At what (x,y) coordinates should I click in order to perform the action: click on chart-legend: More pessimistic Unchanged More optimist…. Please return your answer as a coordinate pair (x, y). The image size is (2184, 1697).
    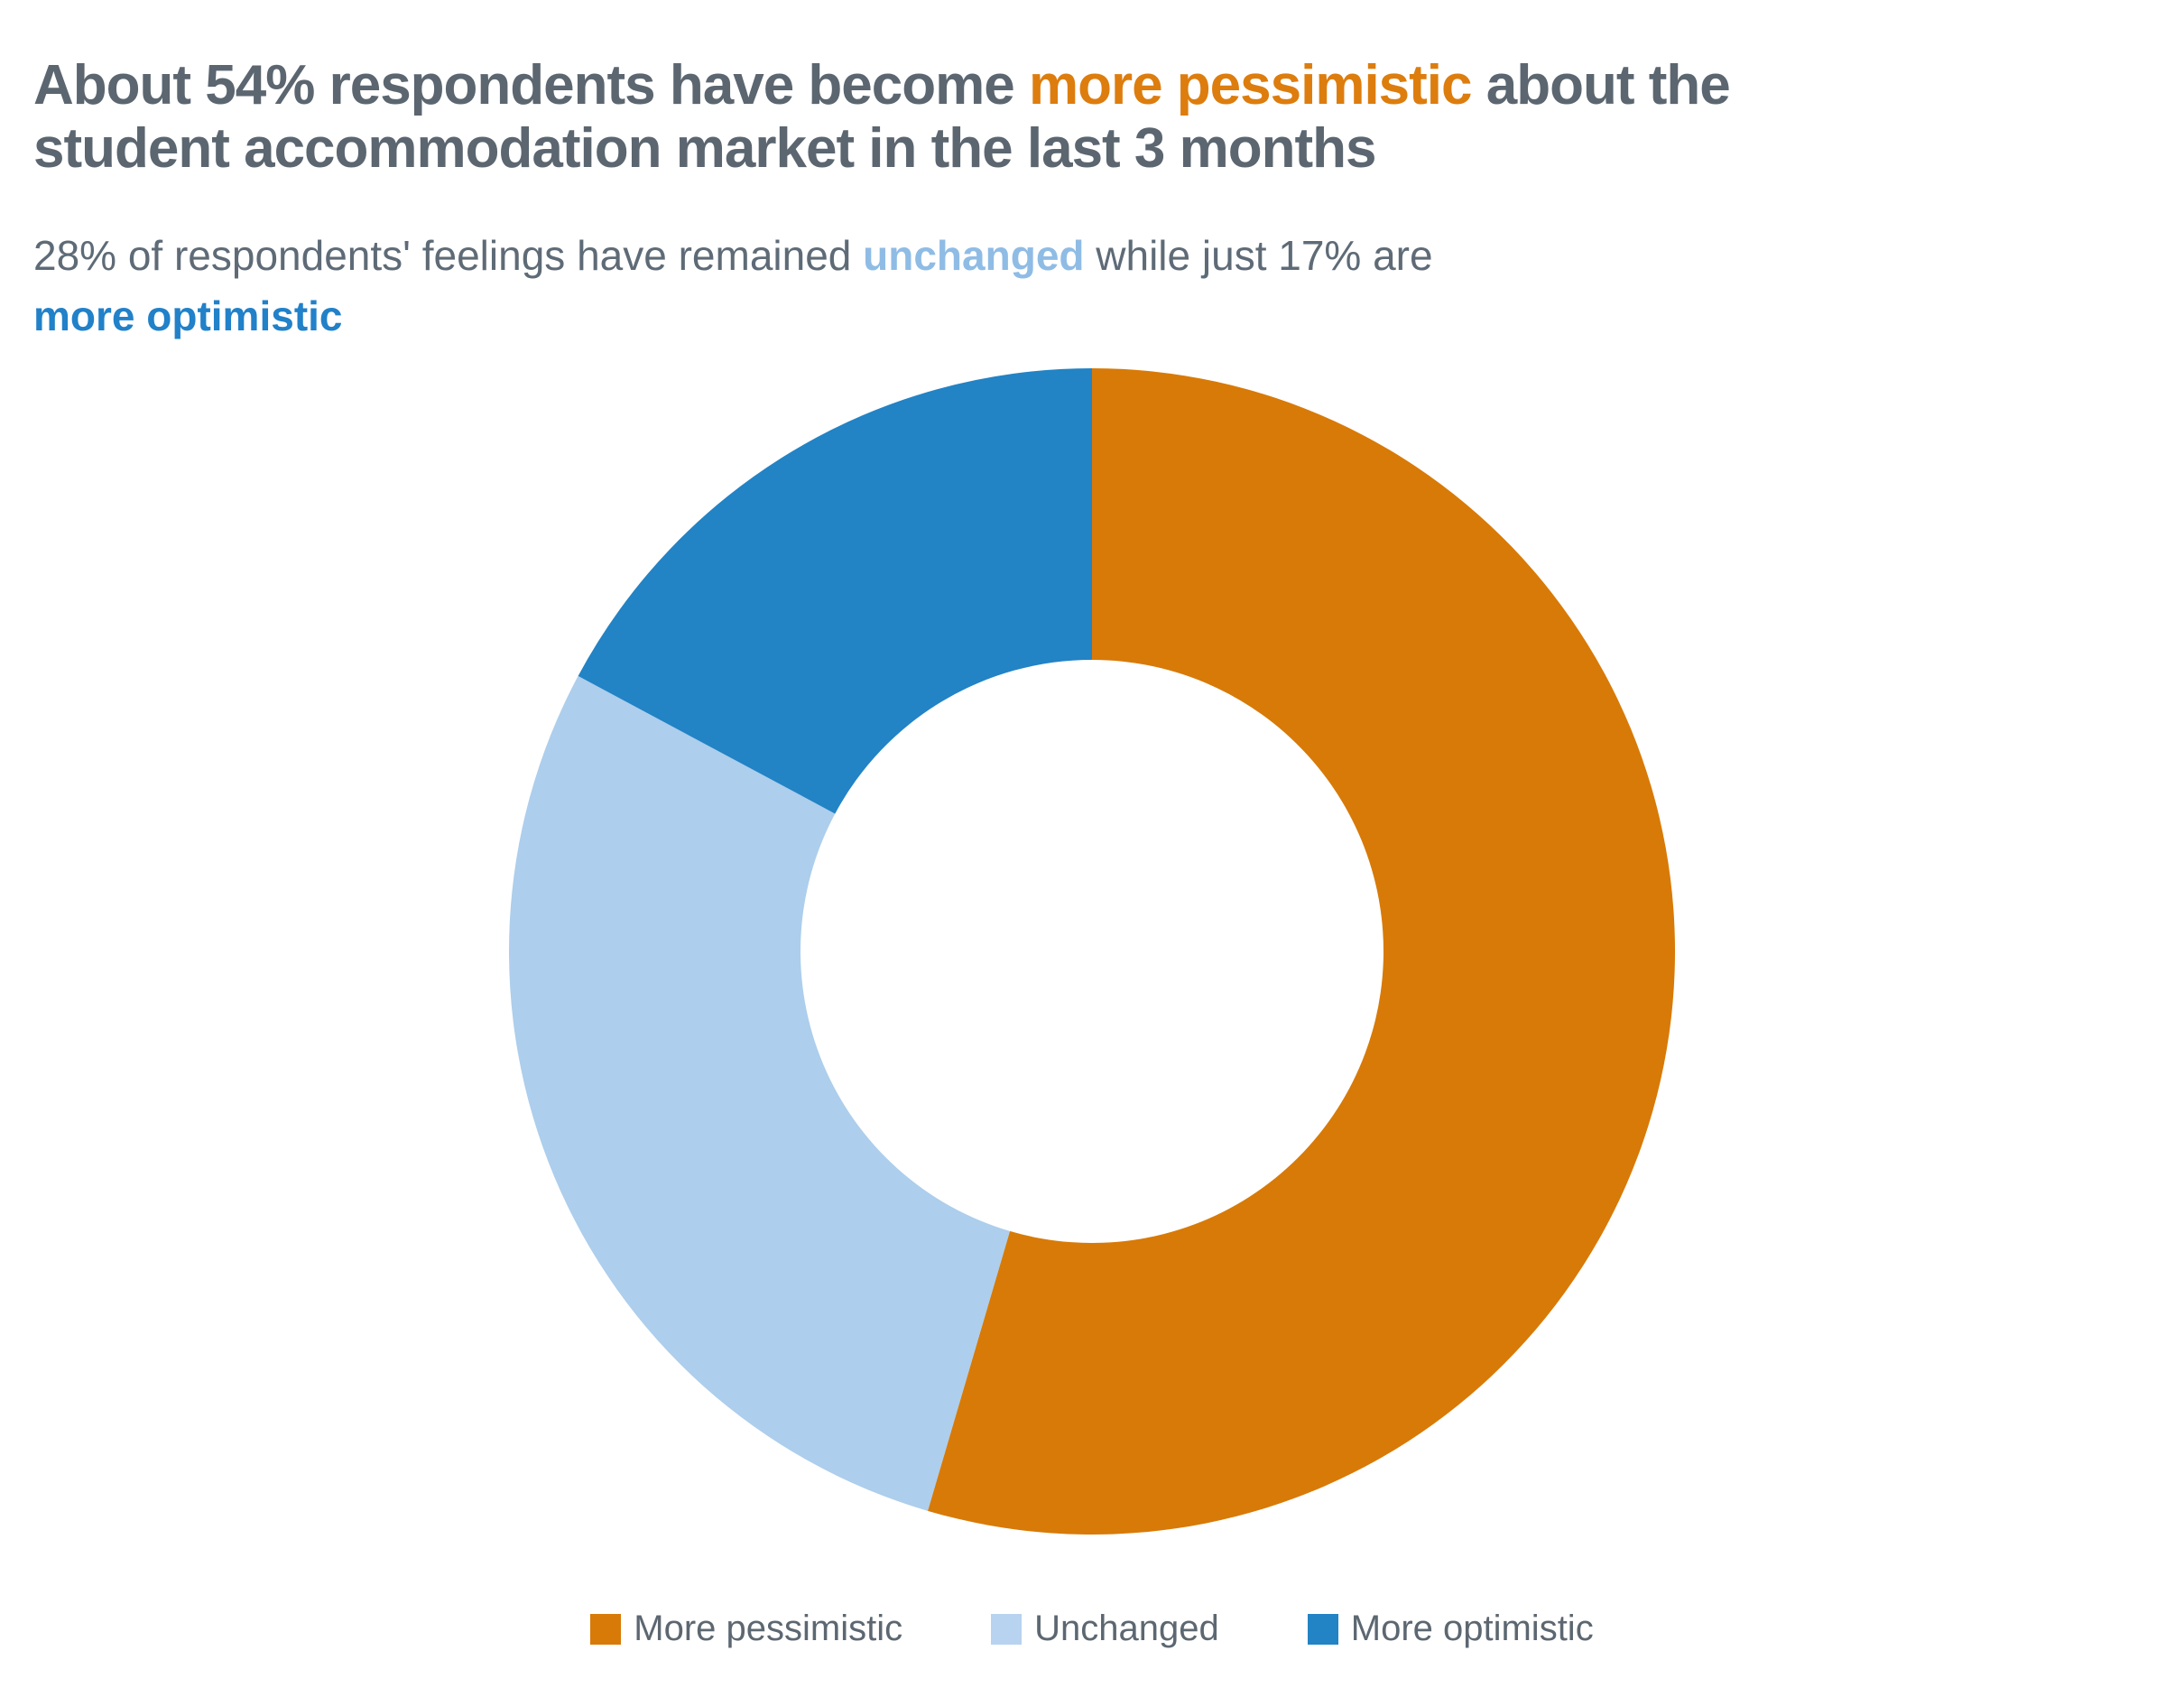
    Looking at the image, I should click on (1092, 1629).